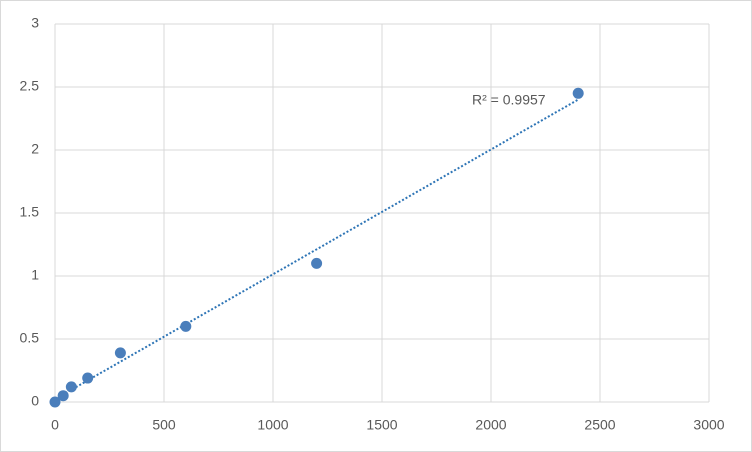  I want to click on x-tick-label: 3000, so click(708, 425).